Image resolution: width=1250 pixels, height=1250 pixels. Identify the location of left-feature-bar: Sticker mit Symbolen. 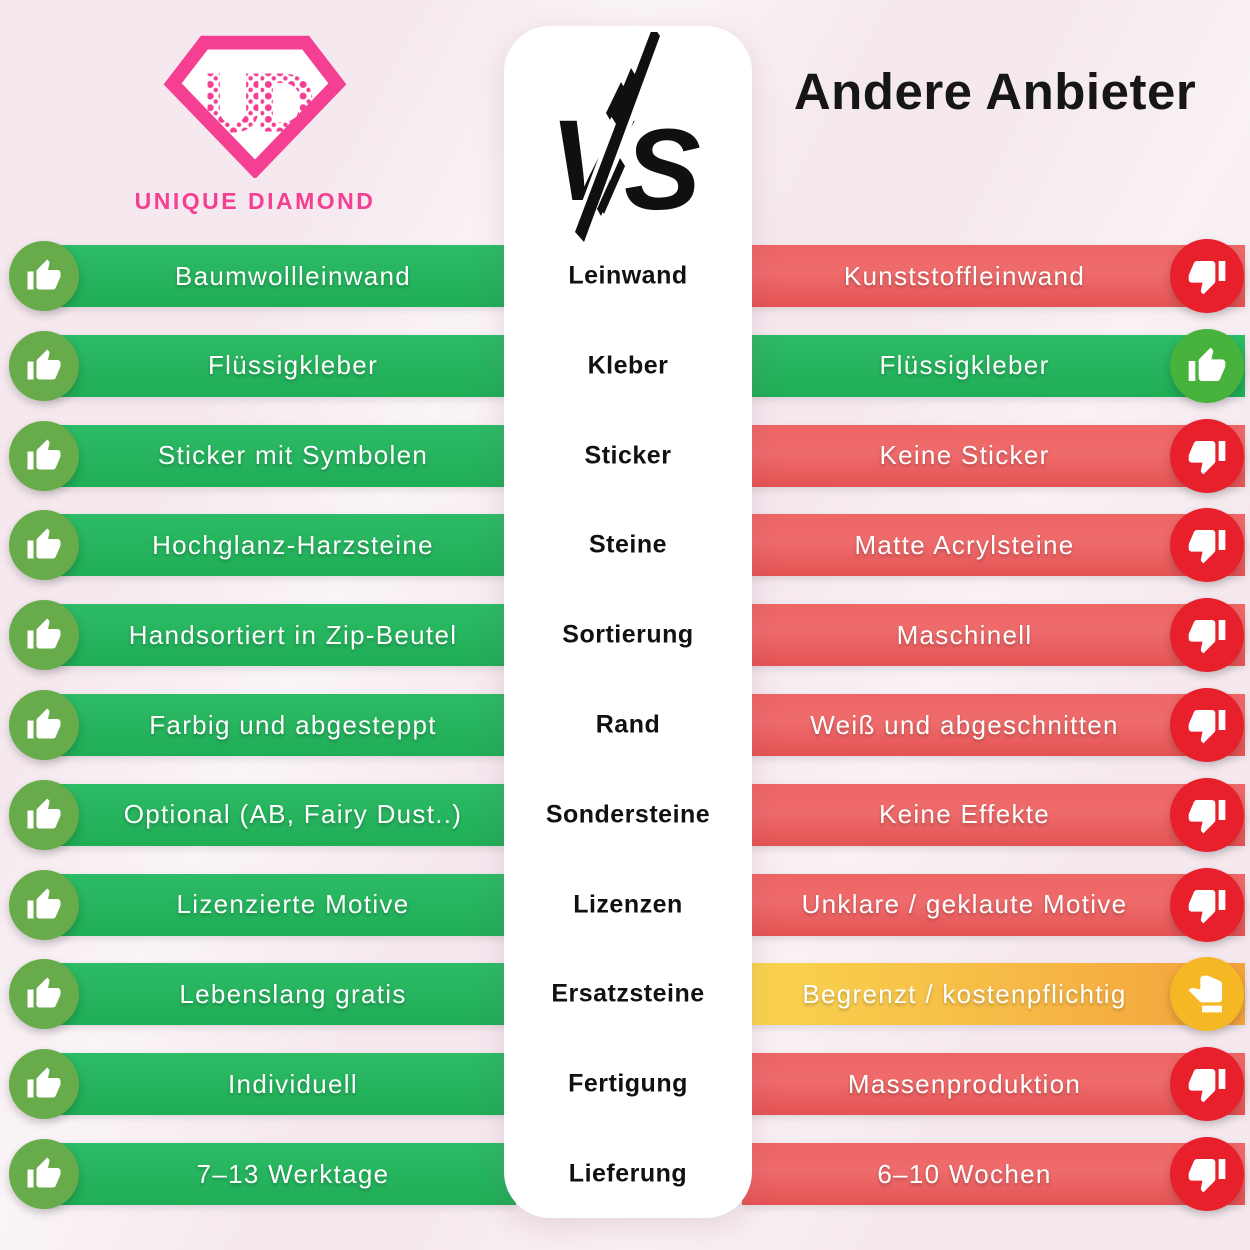
(278, 455).